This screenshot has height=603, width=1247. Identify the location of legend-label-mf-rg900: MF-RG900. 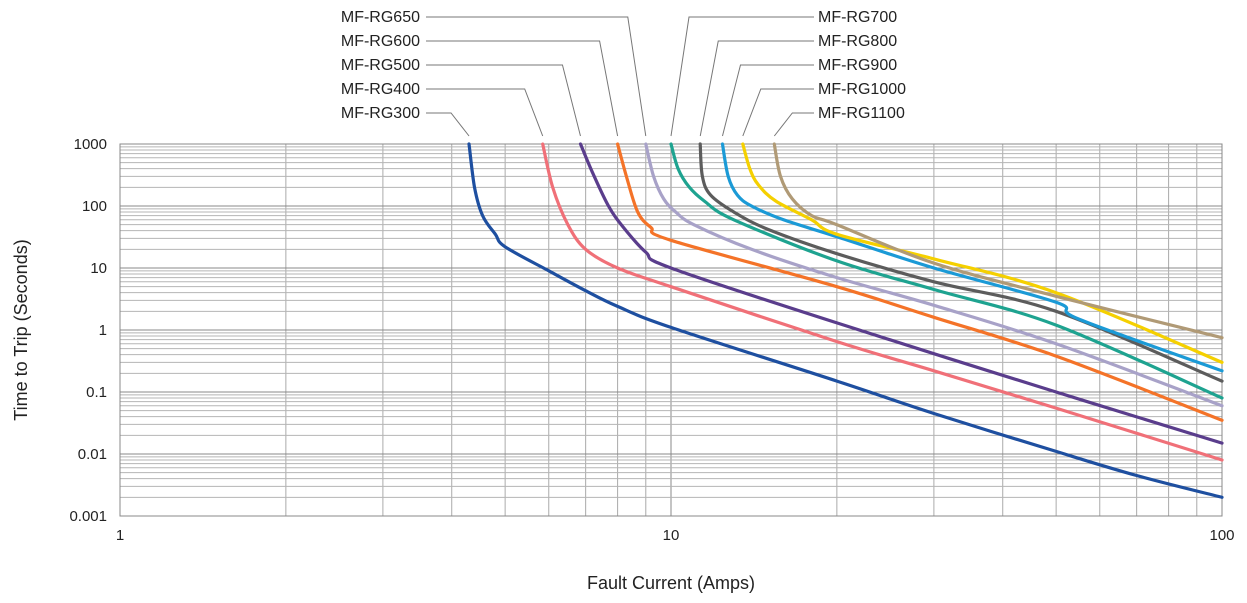
(857, 65).